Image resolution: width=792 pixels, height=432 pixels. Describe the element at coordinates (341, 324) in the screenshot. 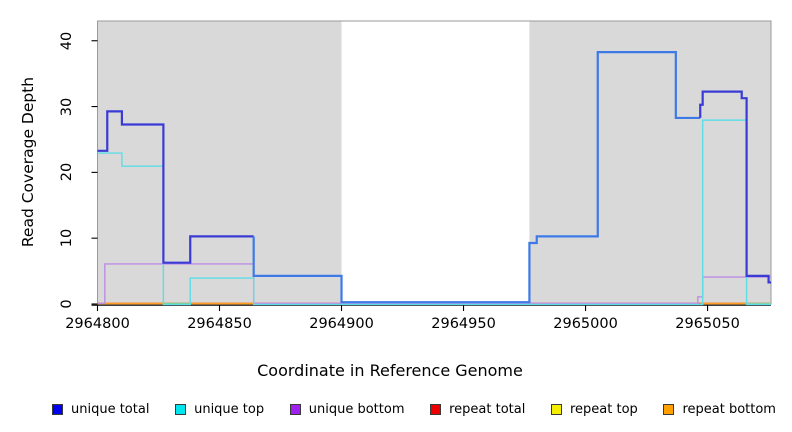

I see `x-tick-label: 2964900` at that location.